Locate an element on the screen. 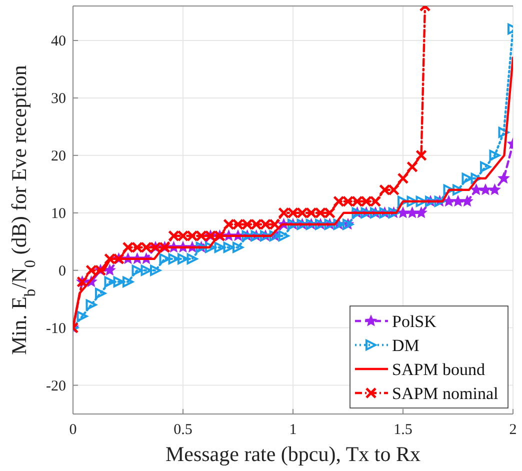 The image size is (522, 471). y-tick-label: 0 is located at coordinates (62, 272).